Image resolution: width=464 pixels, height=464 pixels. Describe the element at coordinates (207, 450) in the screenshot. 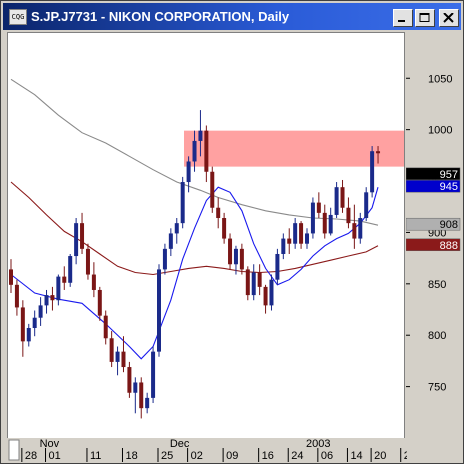

I see `time-axis: 28 01 11 18 25 02 09 16 24 06 14 20 27 Nov Dec 2003` at that location.